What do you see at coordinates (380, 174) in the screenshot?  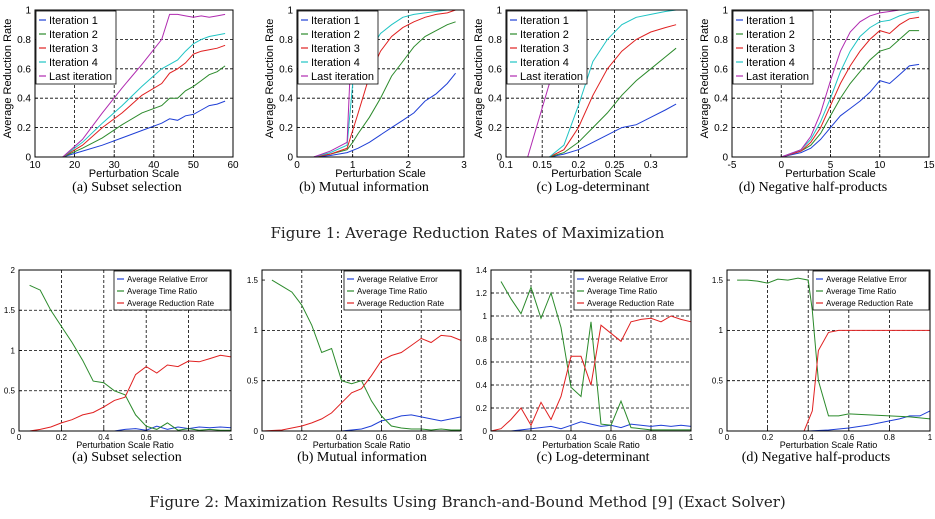 I see `x-axis-label: Perturbation Scale` at bounding box center [380, 174].